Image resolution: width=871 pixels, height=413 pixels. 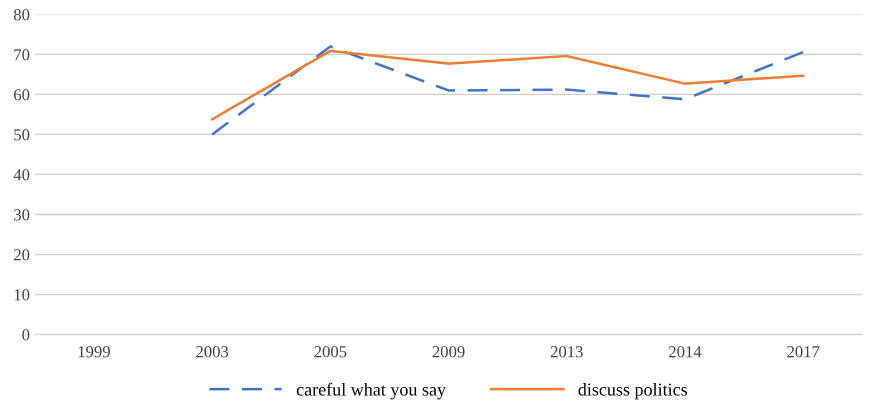 I want to click on x-tick-label: 2017, so click(x=803, y=352).